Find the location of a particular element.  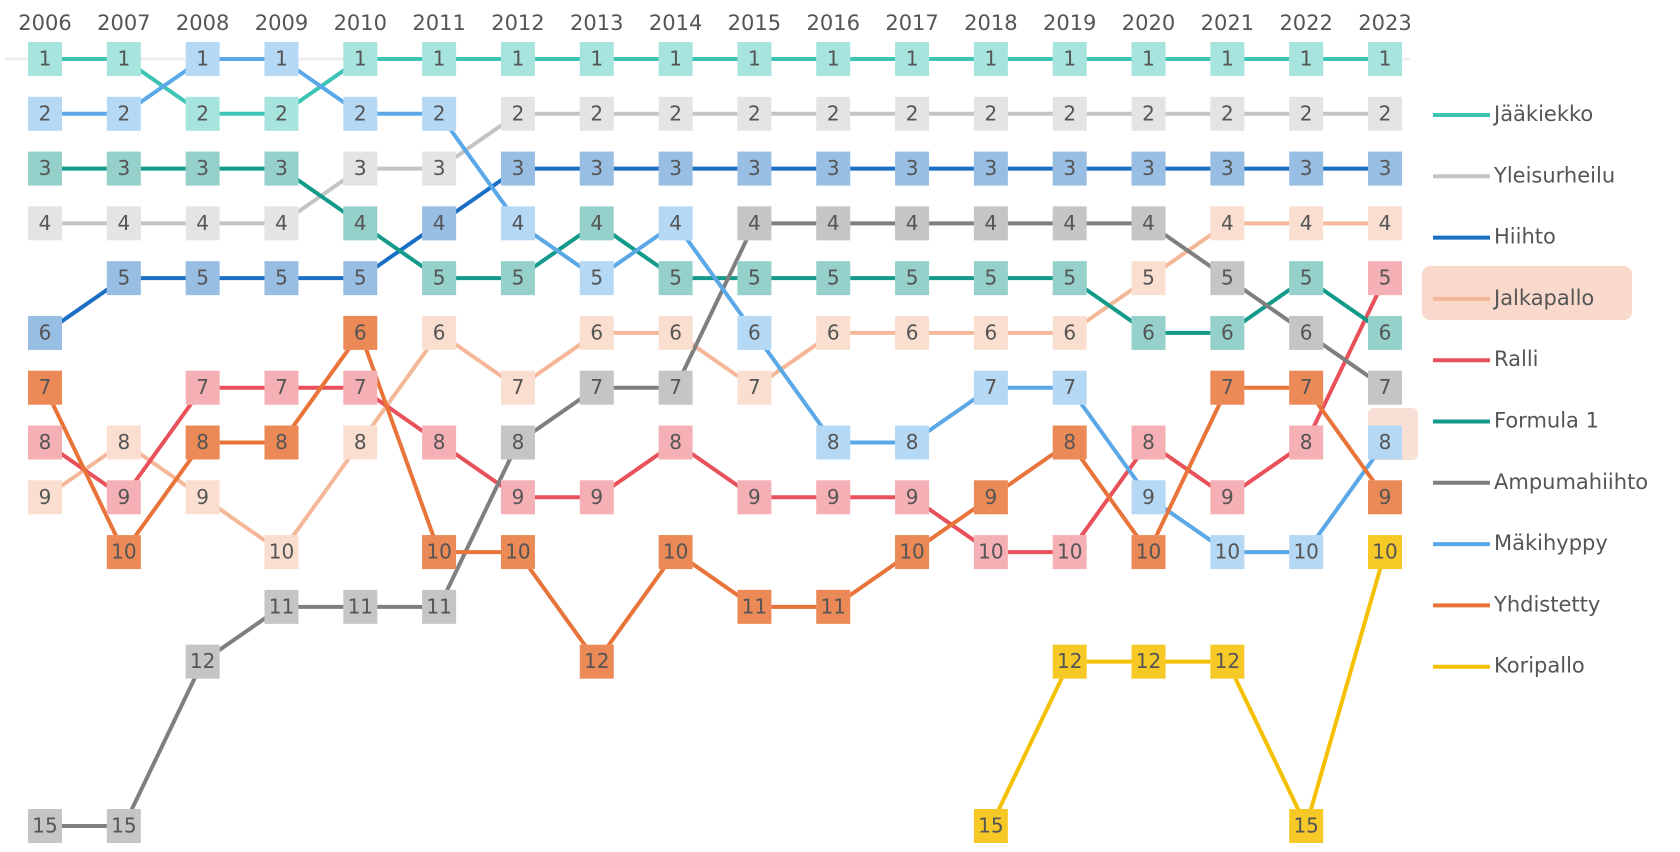

x-tick-label: 2008 is located at coordinates (202, 23).